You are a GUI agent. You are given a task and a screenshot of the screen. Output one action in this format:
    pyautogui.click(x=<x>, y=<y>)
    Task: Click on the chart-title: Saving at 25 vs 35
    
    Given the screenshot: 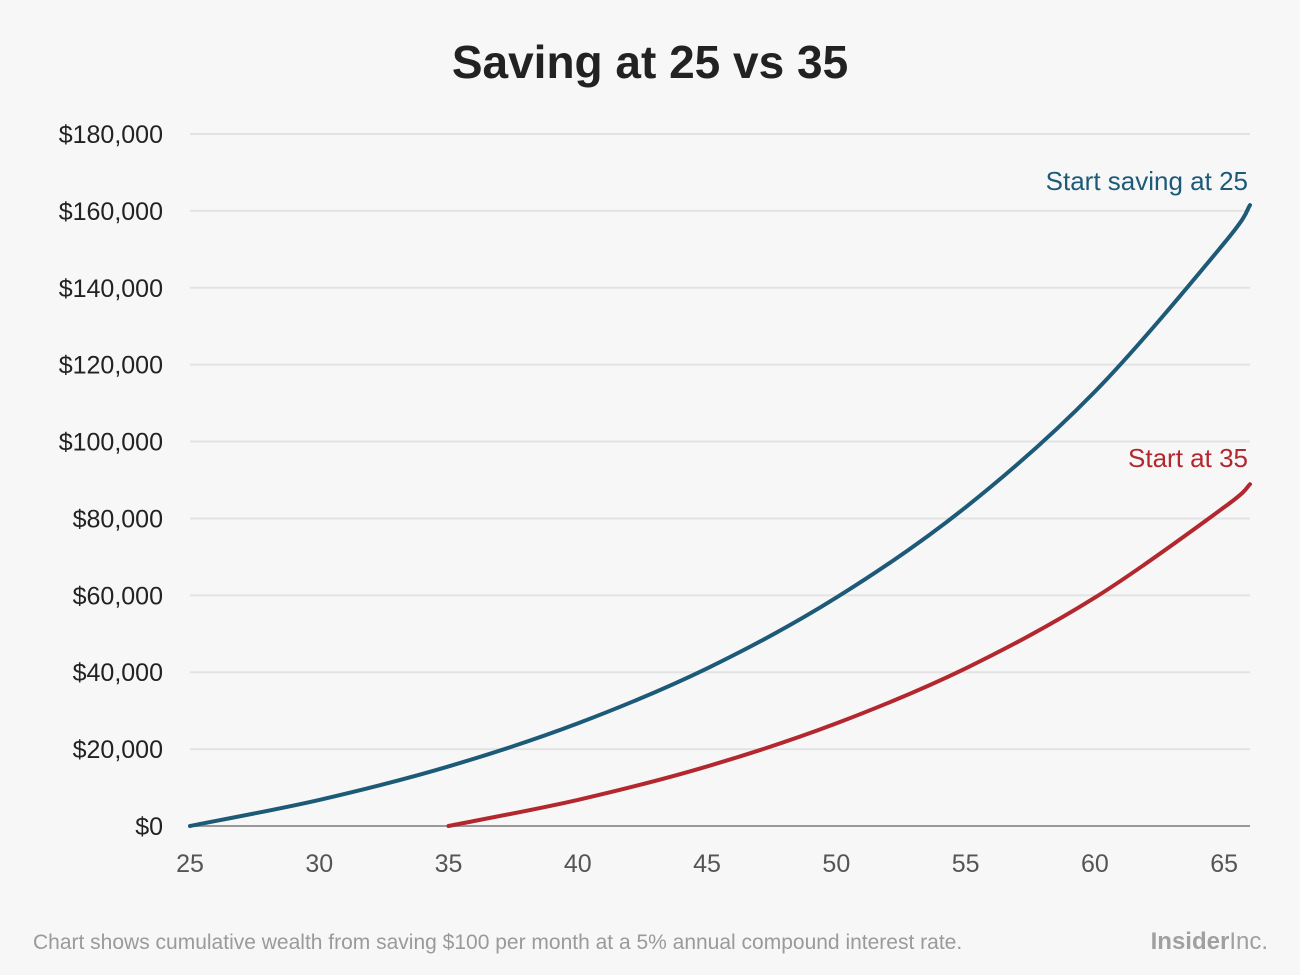 What is the action you would take?
    pyautogui.click(x=650, y=62)
    